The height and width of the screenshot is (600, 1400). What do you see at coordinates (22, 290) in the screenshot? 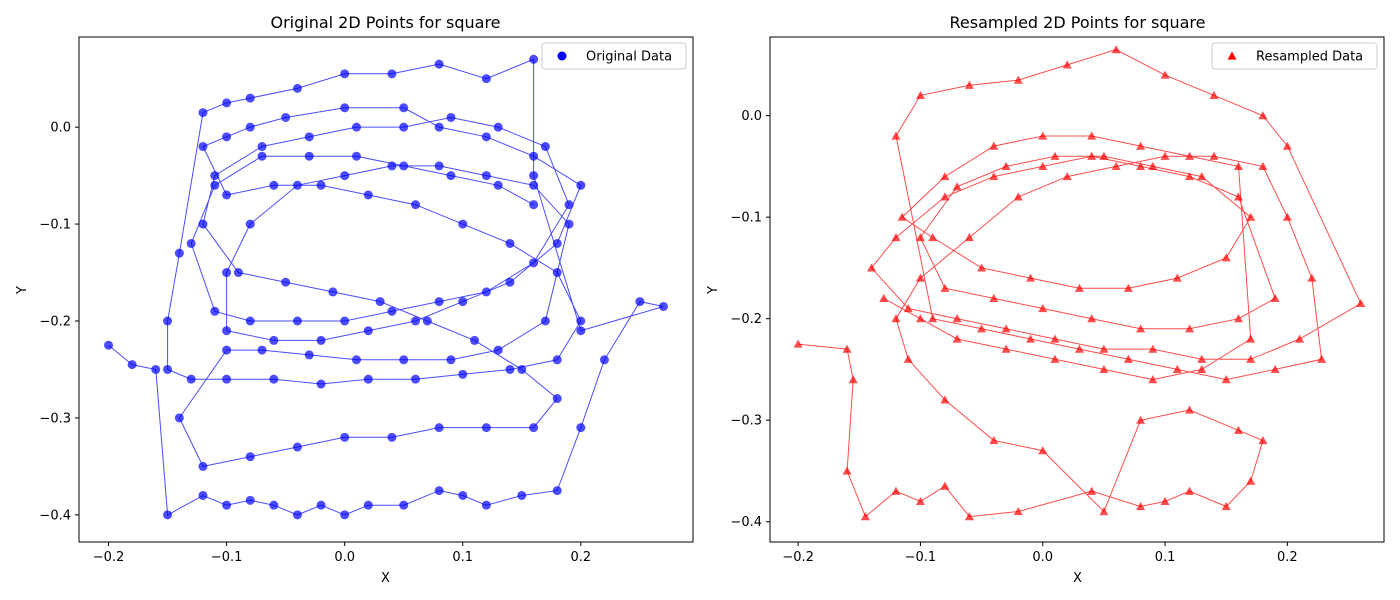
I see `y-axis-label: Y` at bounding box center [22, 290].